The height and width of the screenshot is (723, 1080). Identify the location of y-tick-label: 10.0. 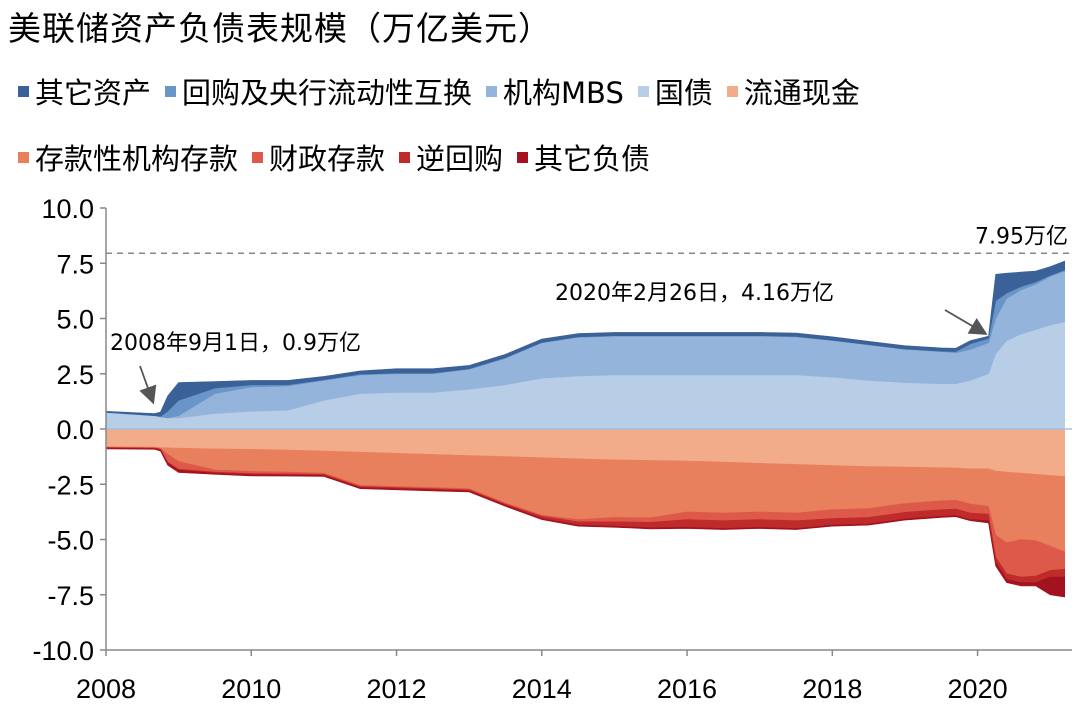
(67, 209).